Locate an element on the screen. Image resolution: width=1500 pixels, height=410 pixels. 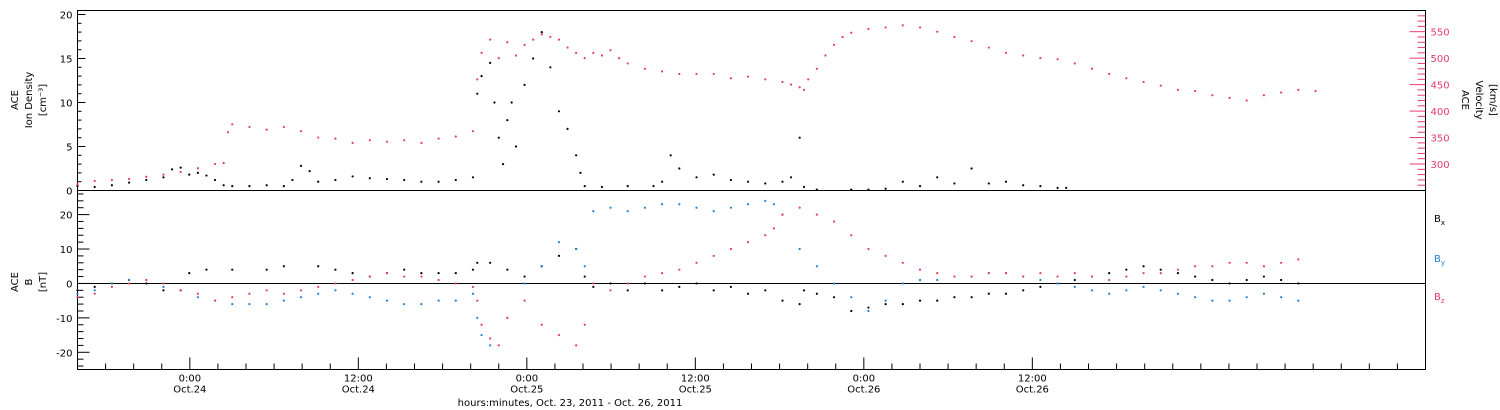
velocity-tick-label: 400 is located at coordinates (1440, 112).